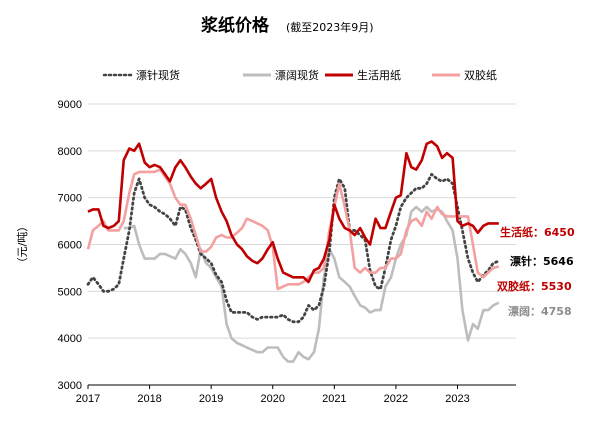 This screenshot has height=424, width=596. What do you see at coordinates (396, 399) in the screenshot?
I see `x-tick-label-2022: 2022` at bounding box center [396, 399].